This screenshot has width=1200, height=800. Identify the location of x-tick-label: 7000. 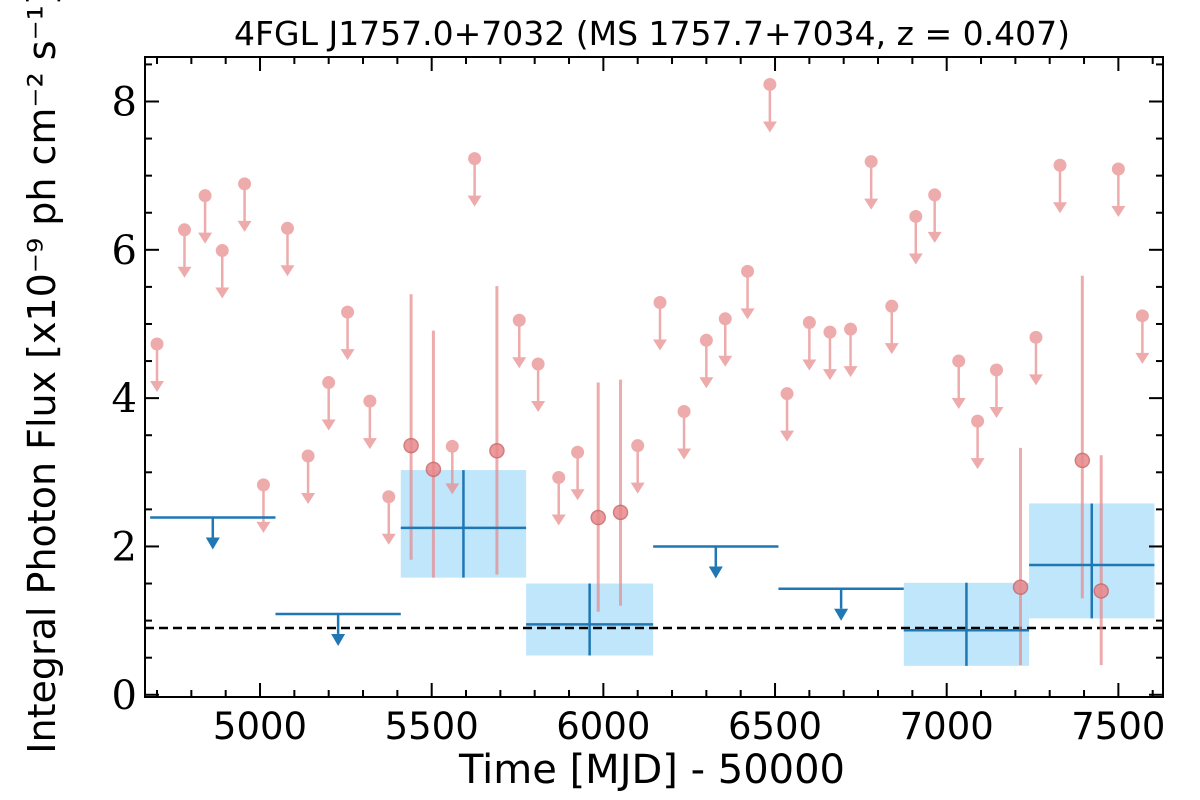
(947, 726).